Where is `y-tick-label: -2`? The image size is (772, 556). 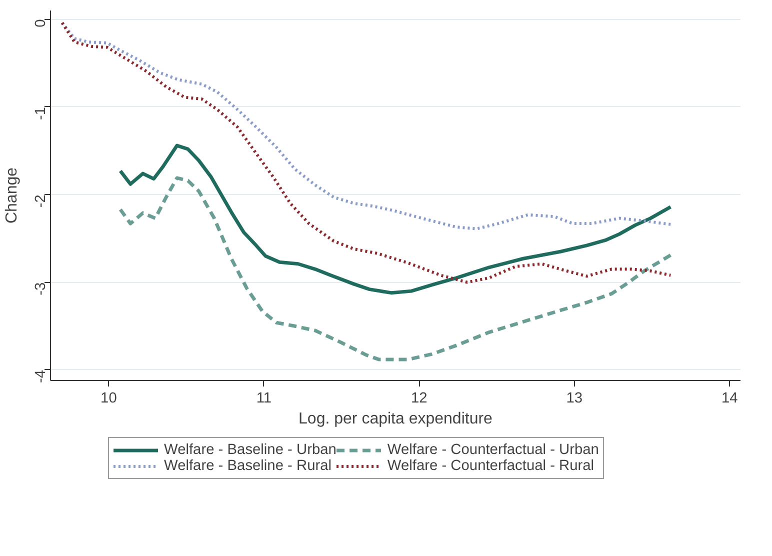 y-tick-label: -2 is located at coordinates (41, 201).